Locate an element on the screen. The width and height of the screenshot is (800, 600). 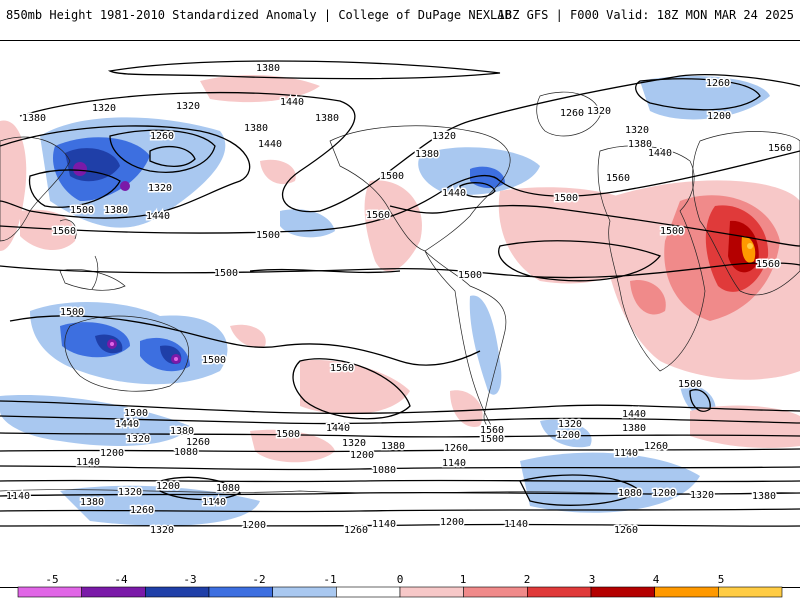
colorbar-tick-label: -5 is located at coordinates (51, 580).